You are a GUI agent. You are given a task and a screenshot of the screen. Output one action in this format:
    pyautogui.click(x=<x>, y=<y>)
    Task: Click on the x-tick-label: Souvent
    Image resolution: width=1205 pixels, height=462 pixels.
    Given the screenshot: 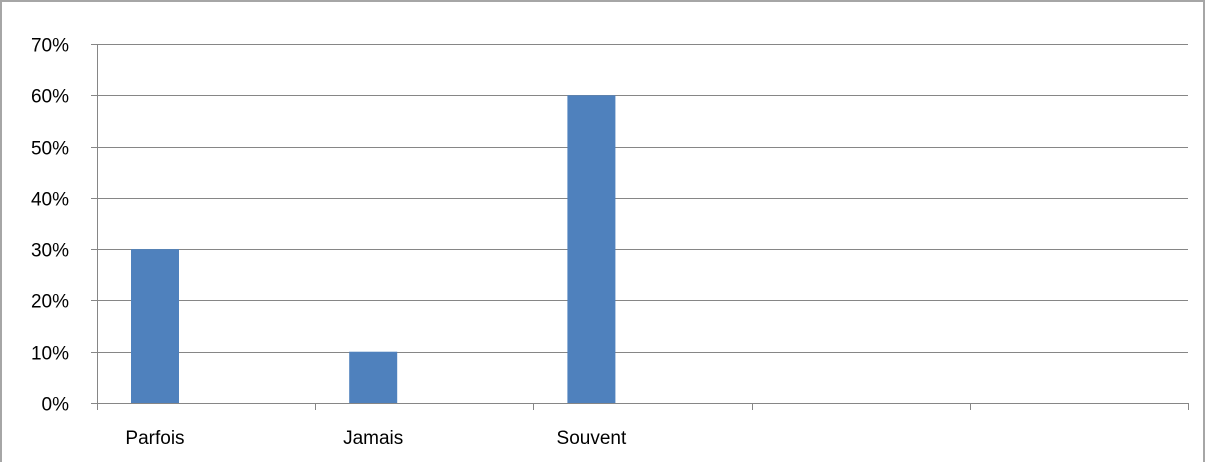 What is the action you would take?
    pyautogui.click(x=592, y=438)
    